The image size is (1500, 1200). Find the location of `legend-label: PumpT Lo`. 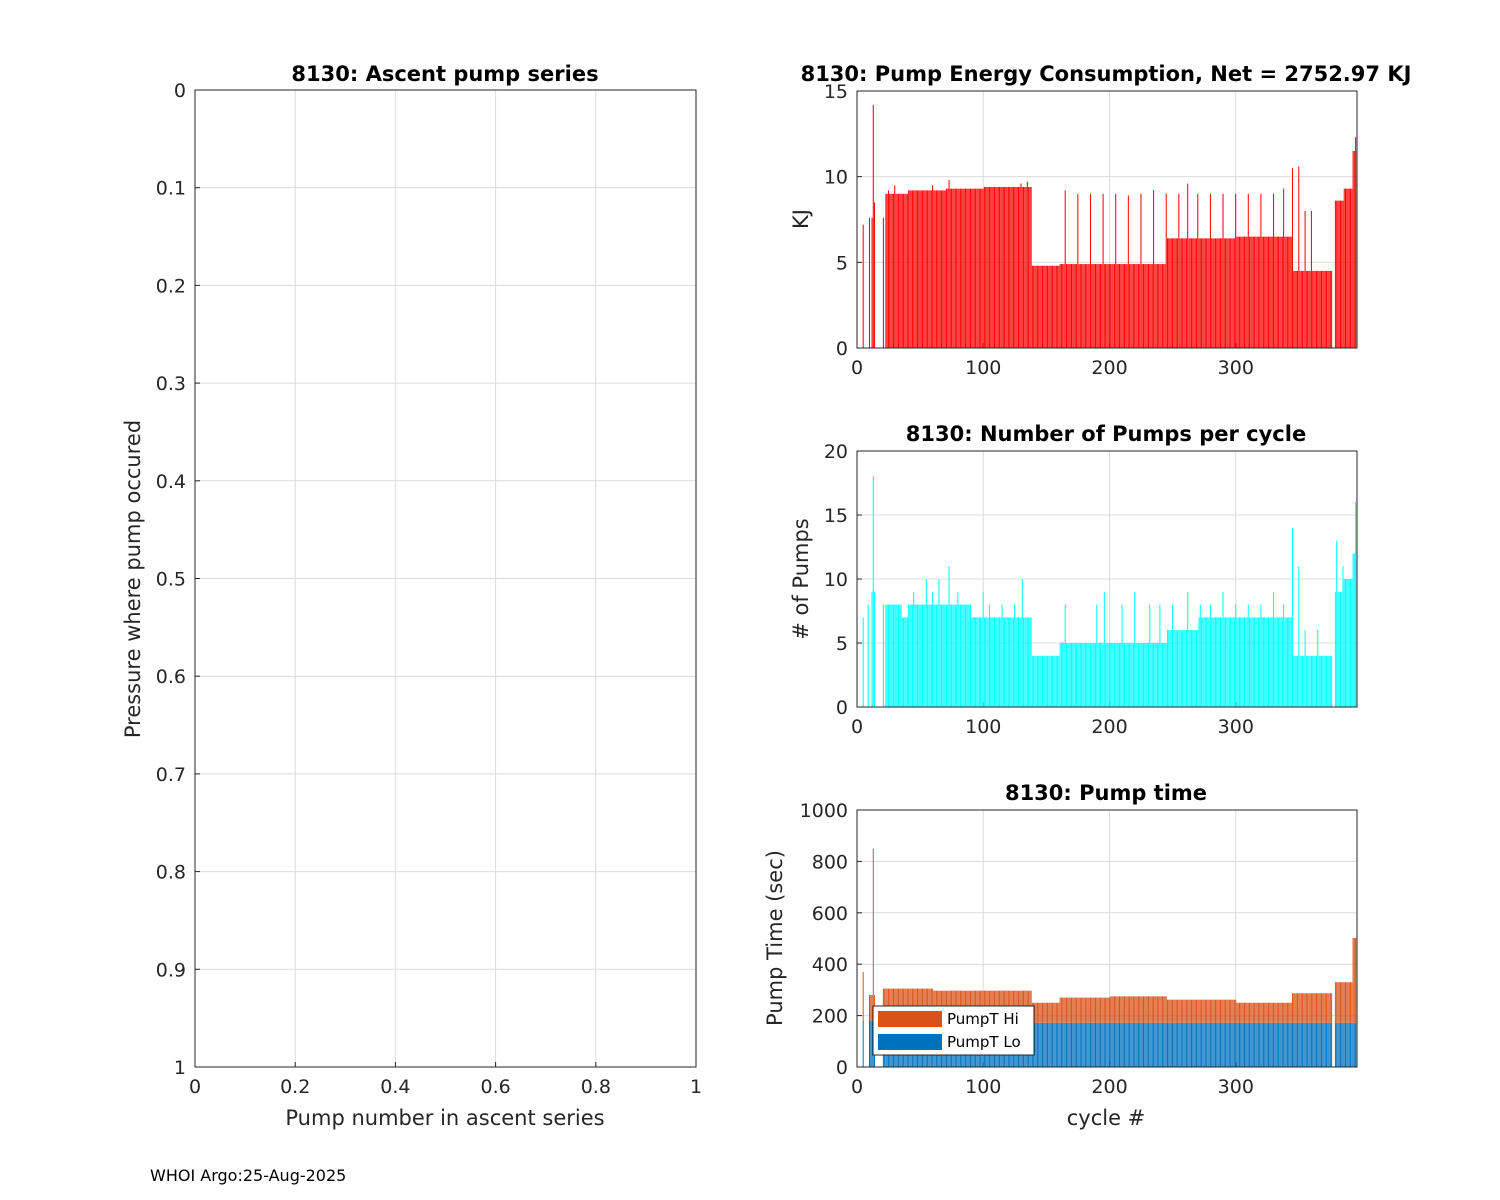

legend-label: PumpT Lo is located at coordinates (984, 1042).